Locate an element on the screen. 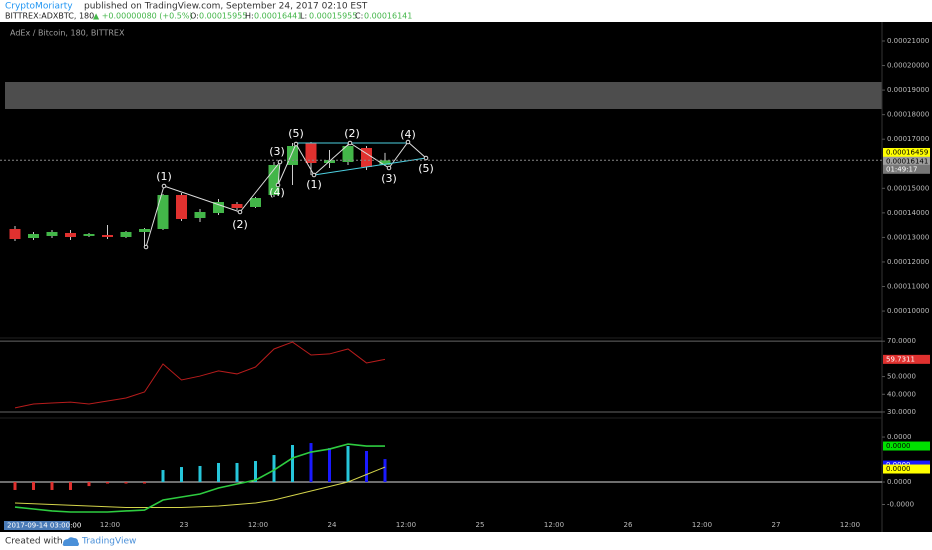 The image size is (932, 550). y-tick-label: 0.00015000 is located at coordinates (908, 188).